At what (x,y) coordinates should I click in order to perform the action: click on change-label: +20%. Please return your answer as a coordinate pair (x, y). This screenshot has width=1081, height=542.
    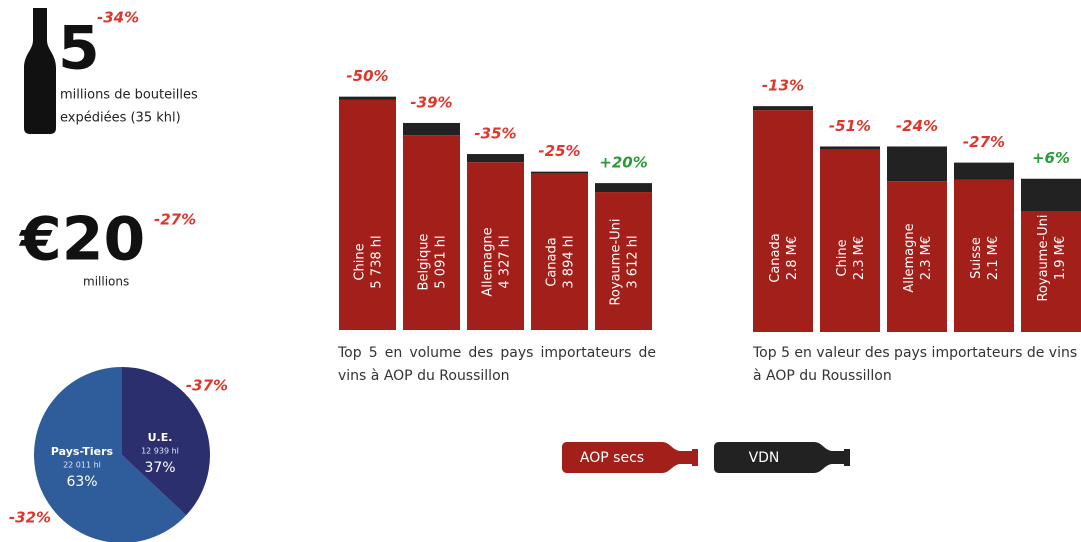
    Looking at the image, I should click on (623, 163).